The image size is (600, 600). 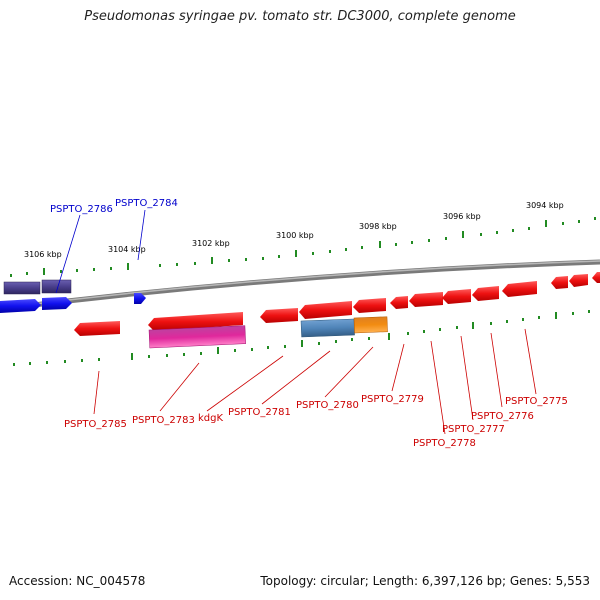 I want to click on genome-backbone, so click(x=300, y=285).